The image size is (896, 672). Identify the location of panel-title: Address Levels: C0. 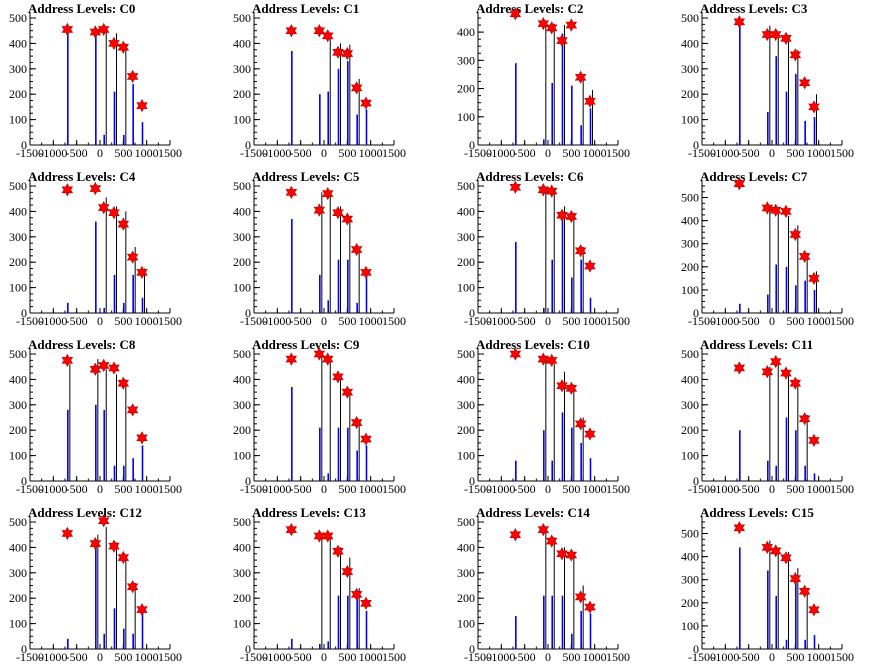
(81, 8).